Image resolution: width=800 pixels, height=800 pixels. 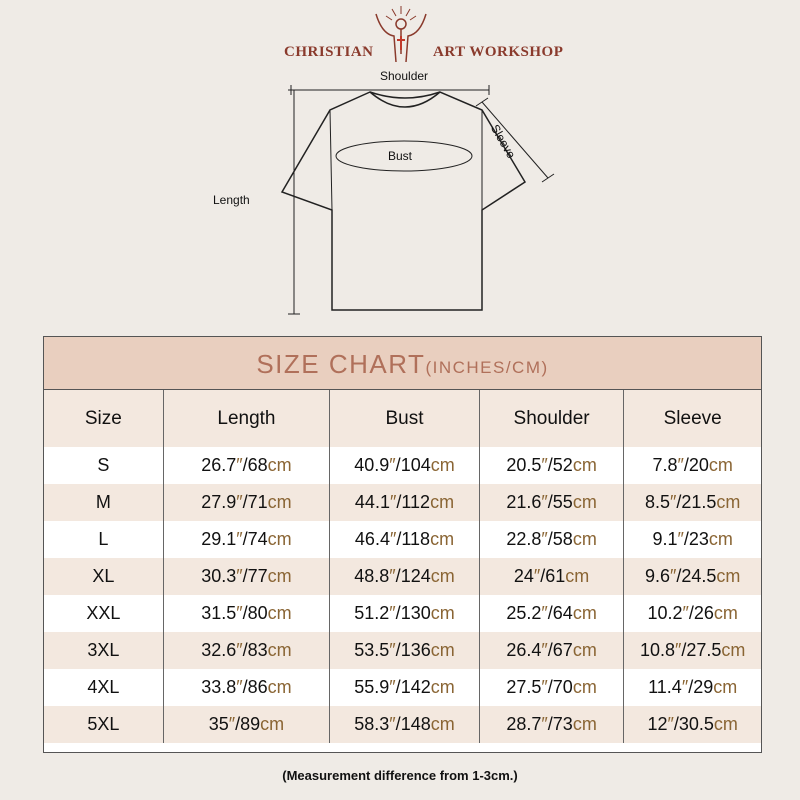 What do you see at coordinates (372, 613) in the screenshot?
I see `inch-value: 51.2` at bounding box center [372, 613].